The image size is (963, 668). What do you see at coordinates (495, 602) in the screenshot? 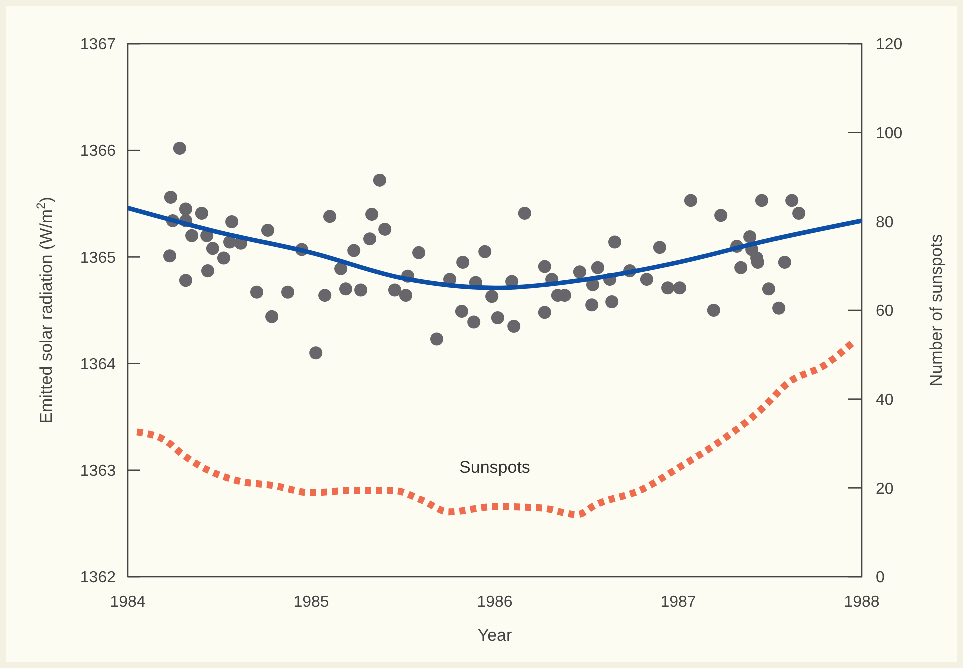
I see `x-tick-label: 1986` at bounding box center [495, 602].